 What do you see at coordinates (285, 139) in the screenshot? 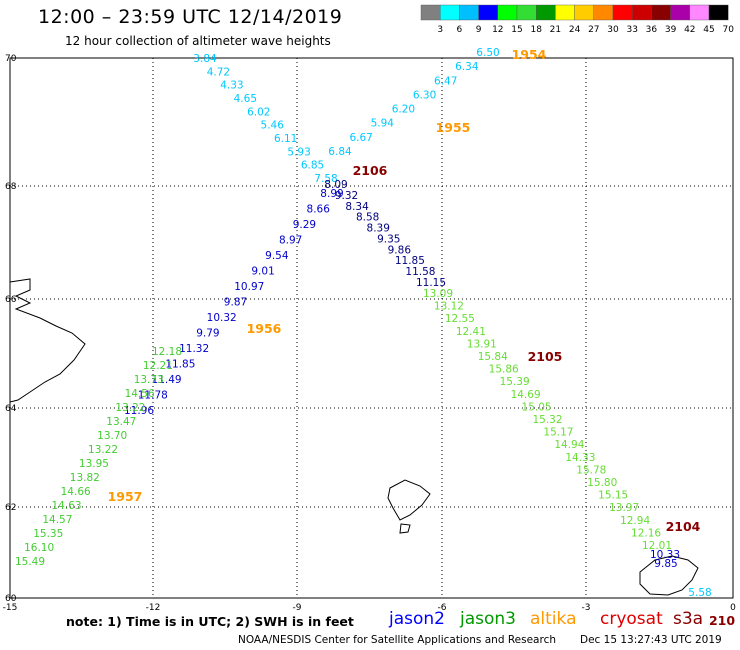
I see `swh-value: 6.11` at bounding box center [285, 139].